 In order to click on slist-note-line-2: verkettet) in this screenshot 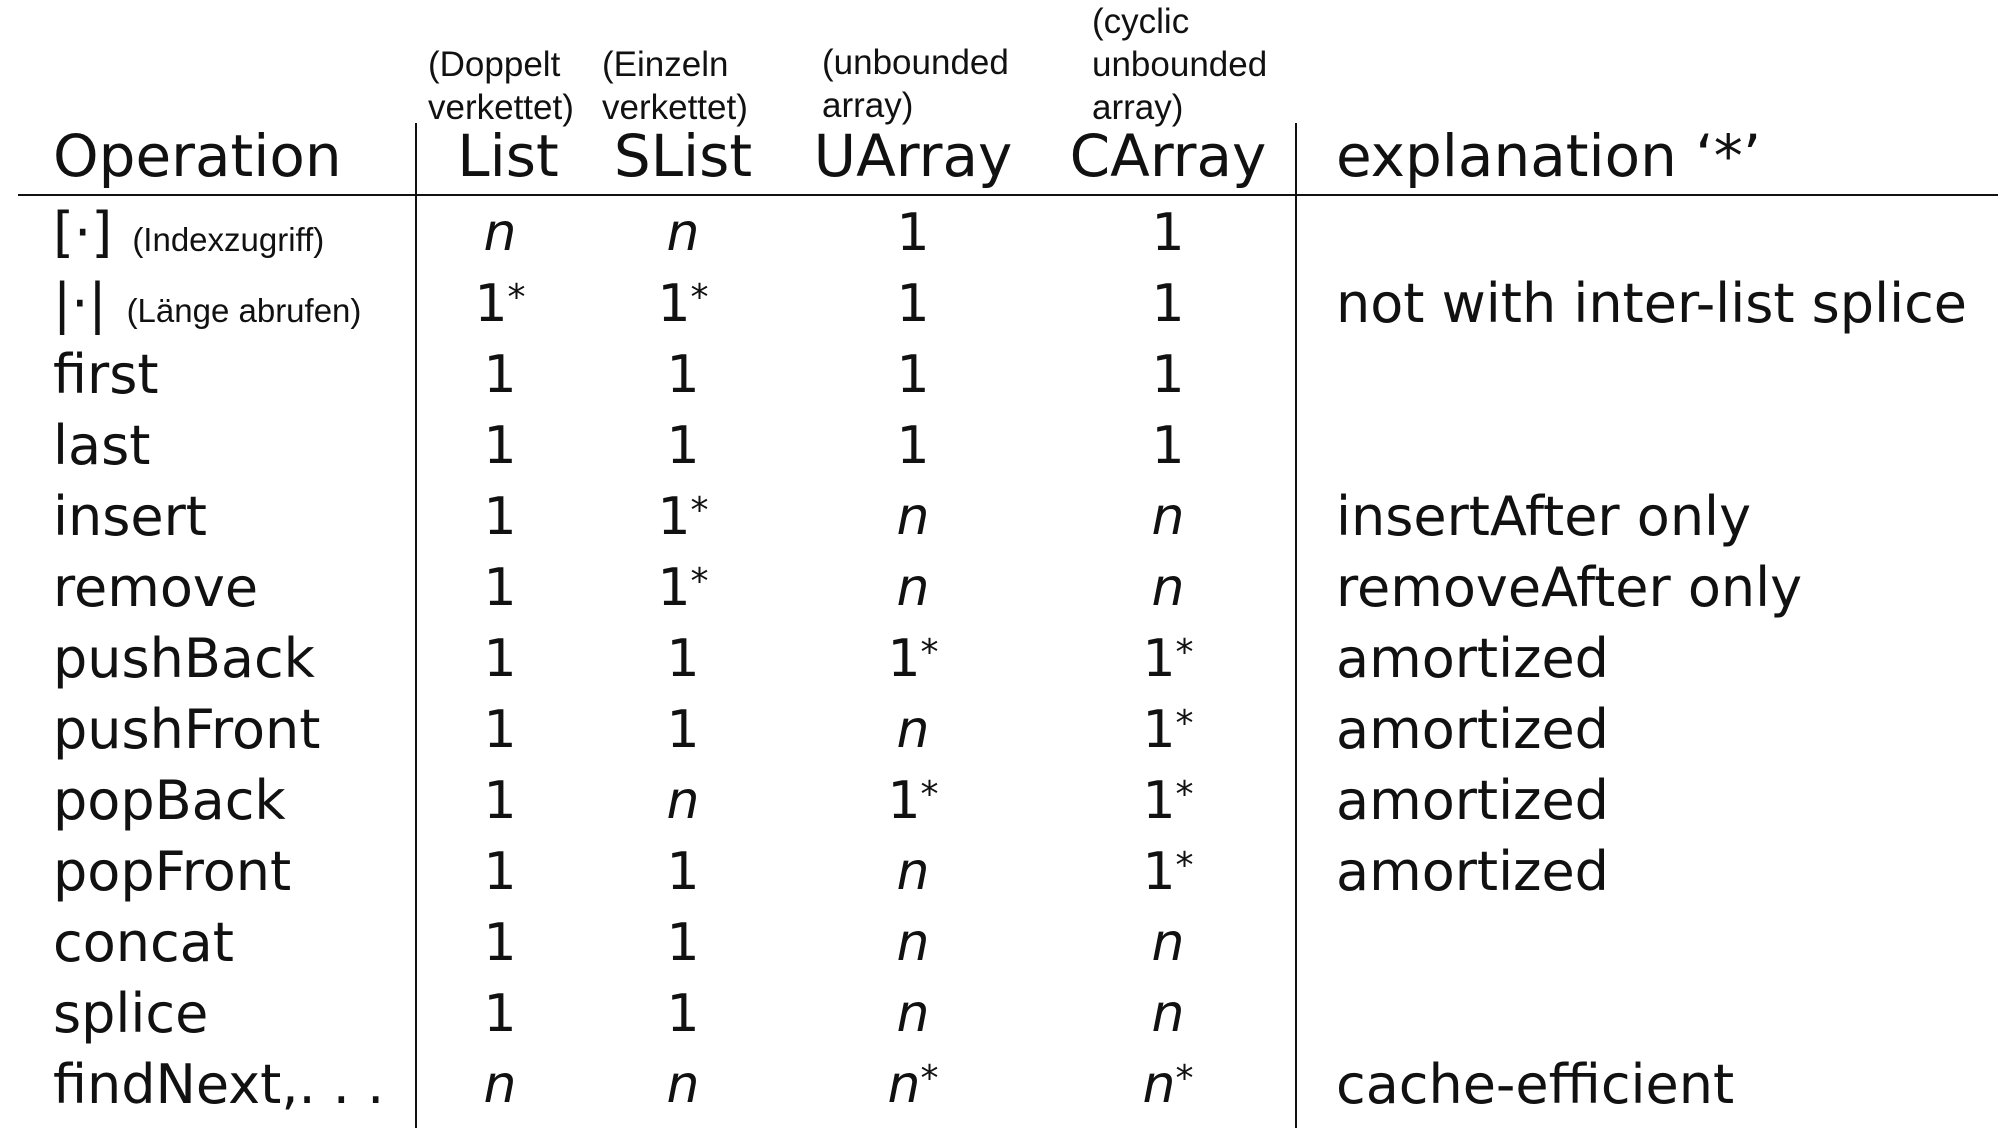, I will do `click(675, 107)`.